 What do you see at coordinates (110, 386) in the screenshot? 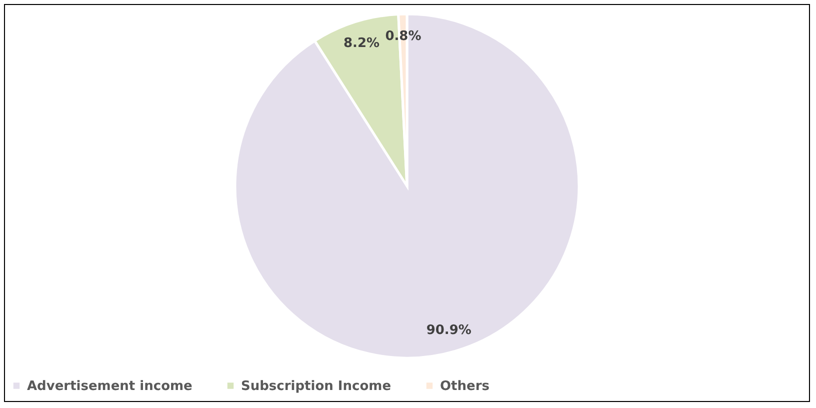
I see `legend-label: Advertisement income` at bounding box center [110, 386].